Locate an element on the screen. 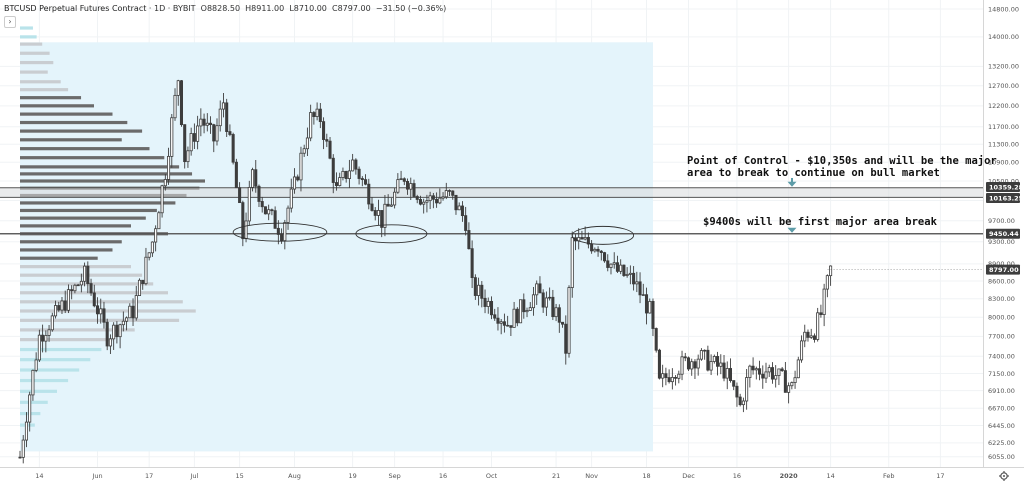  price-tags: 10359.28 10163.25 9450.44 8797.00 is located at coordinates (925, 228).